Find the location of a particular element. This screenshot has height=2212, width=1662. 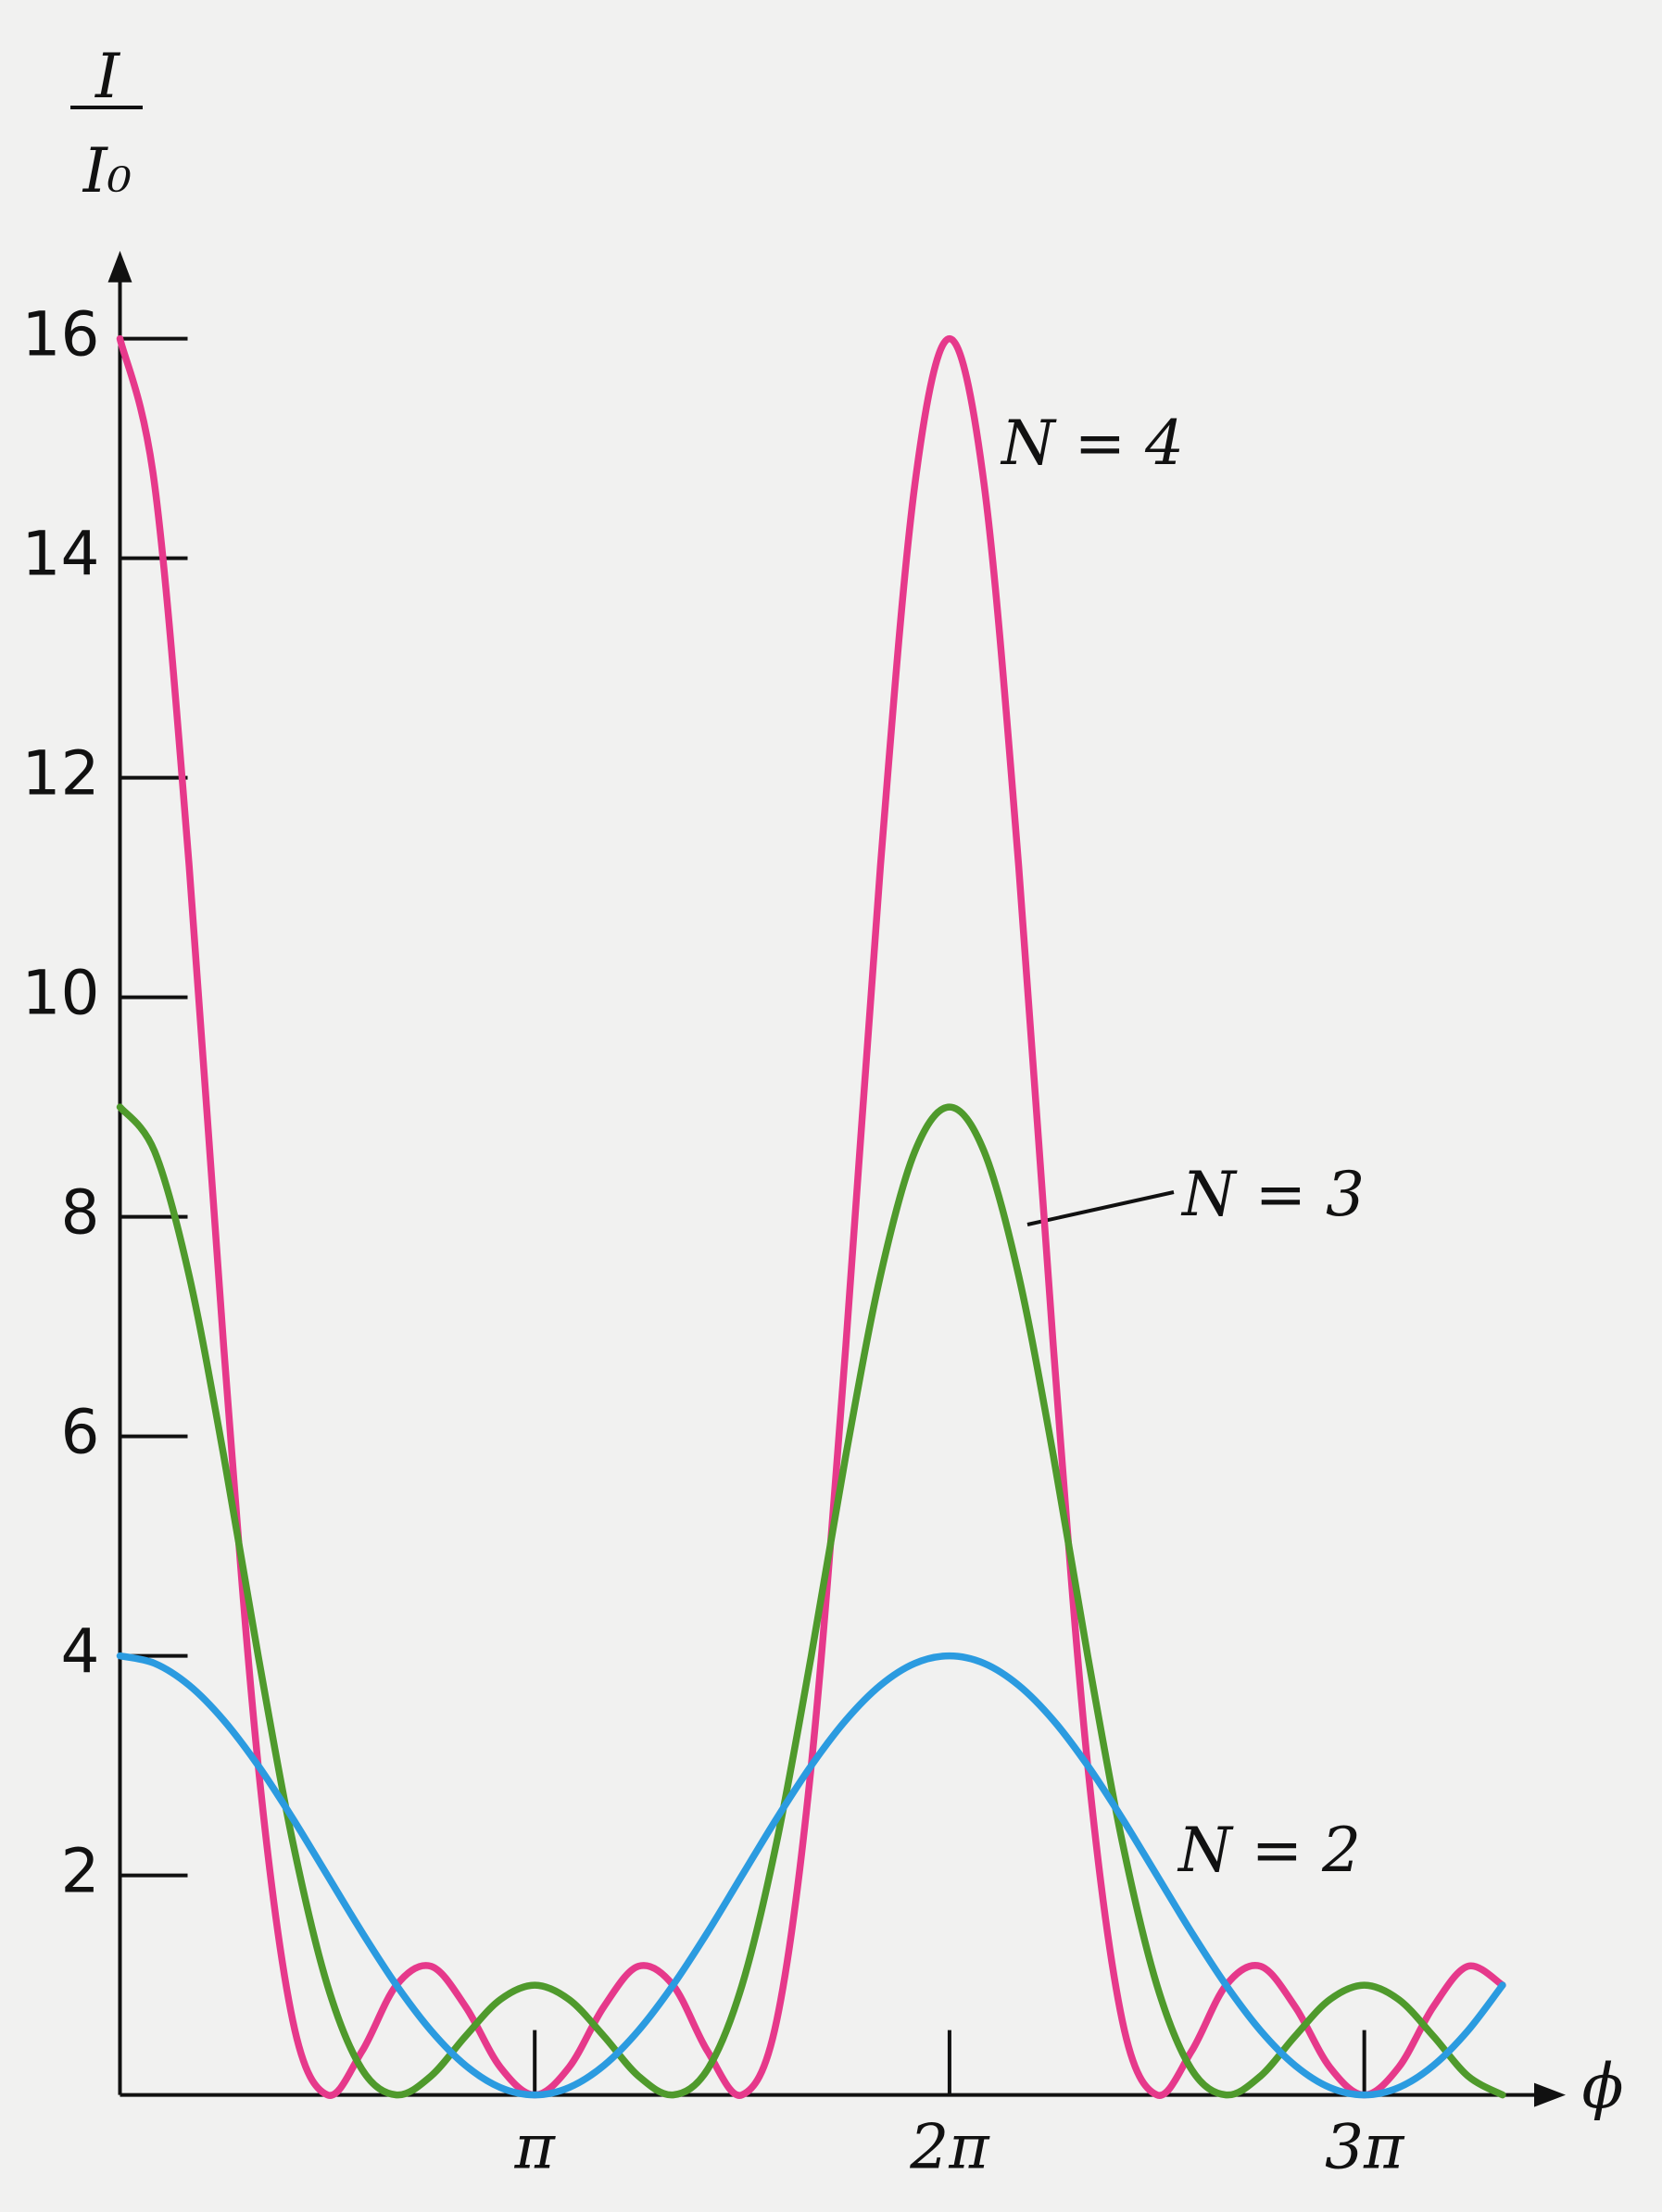

y-tick-label: 4 is located at coordinates (81, 1652).